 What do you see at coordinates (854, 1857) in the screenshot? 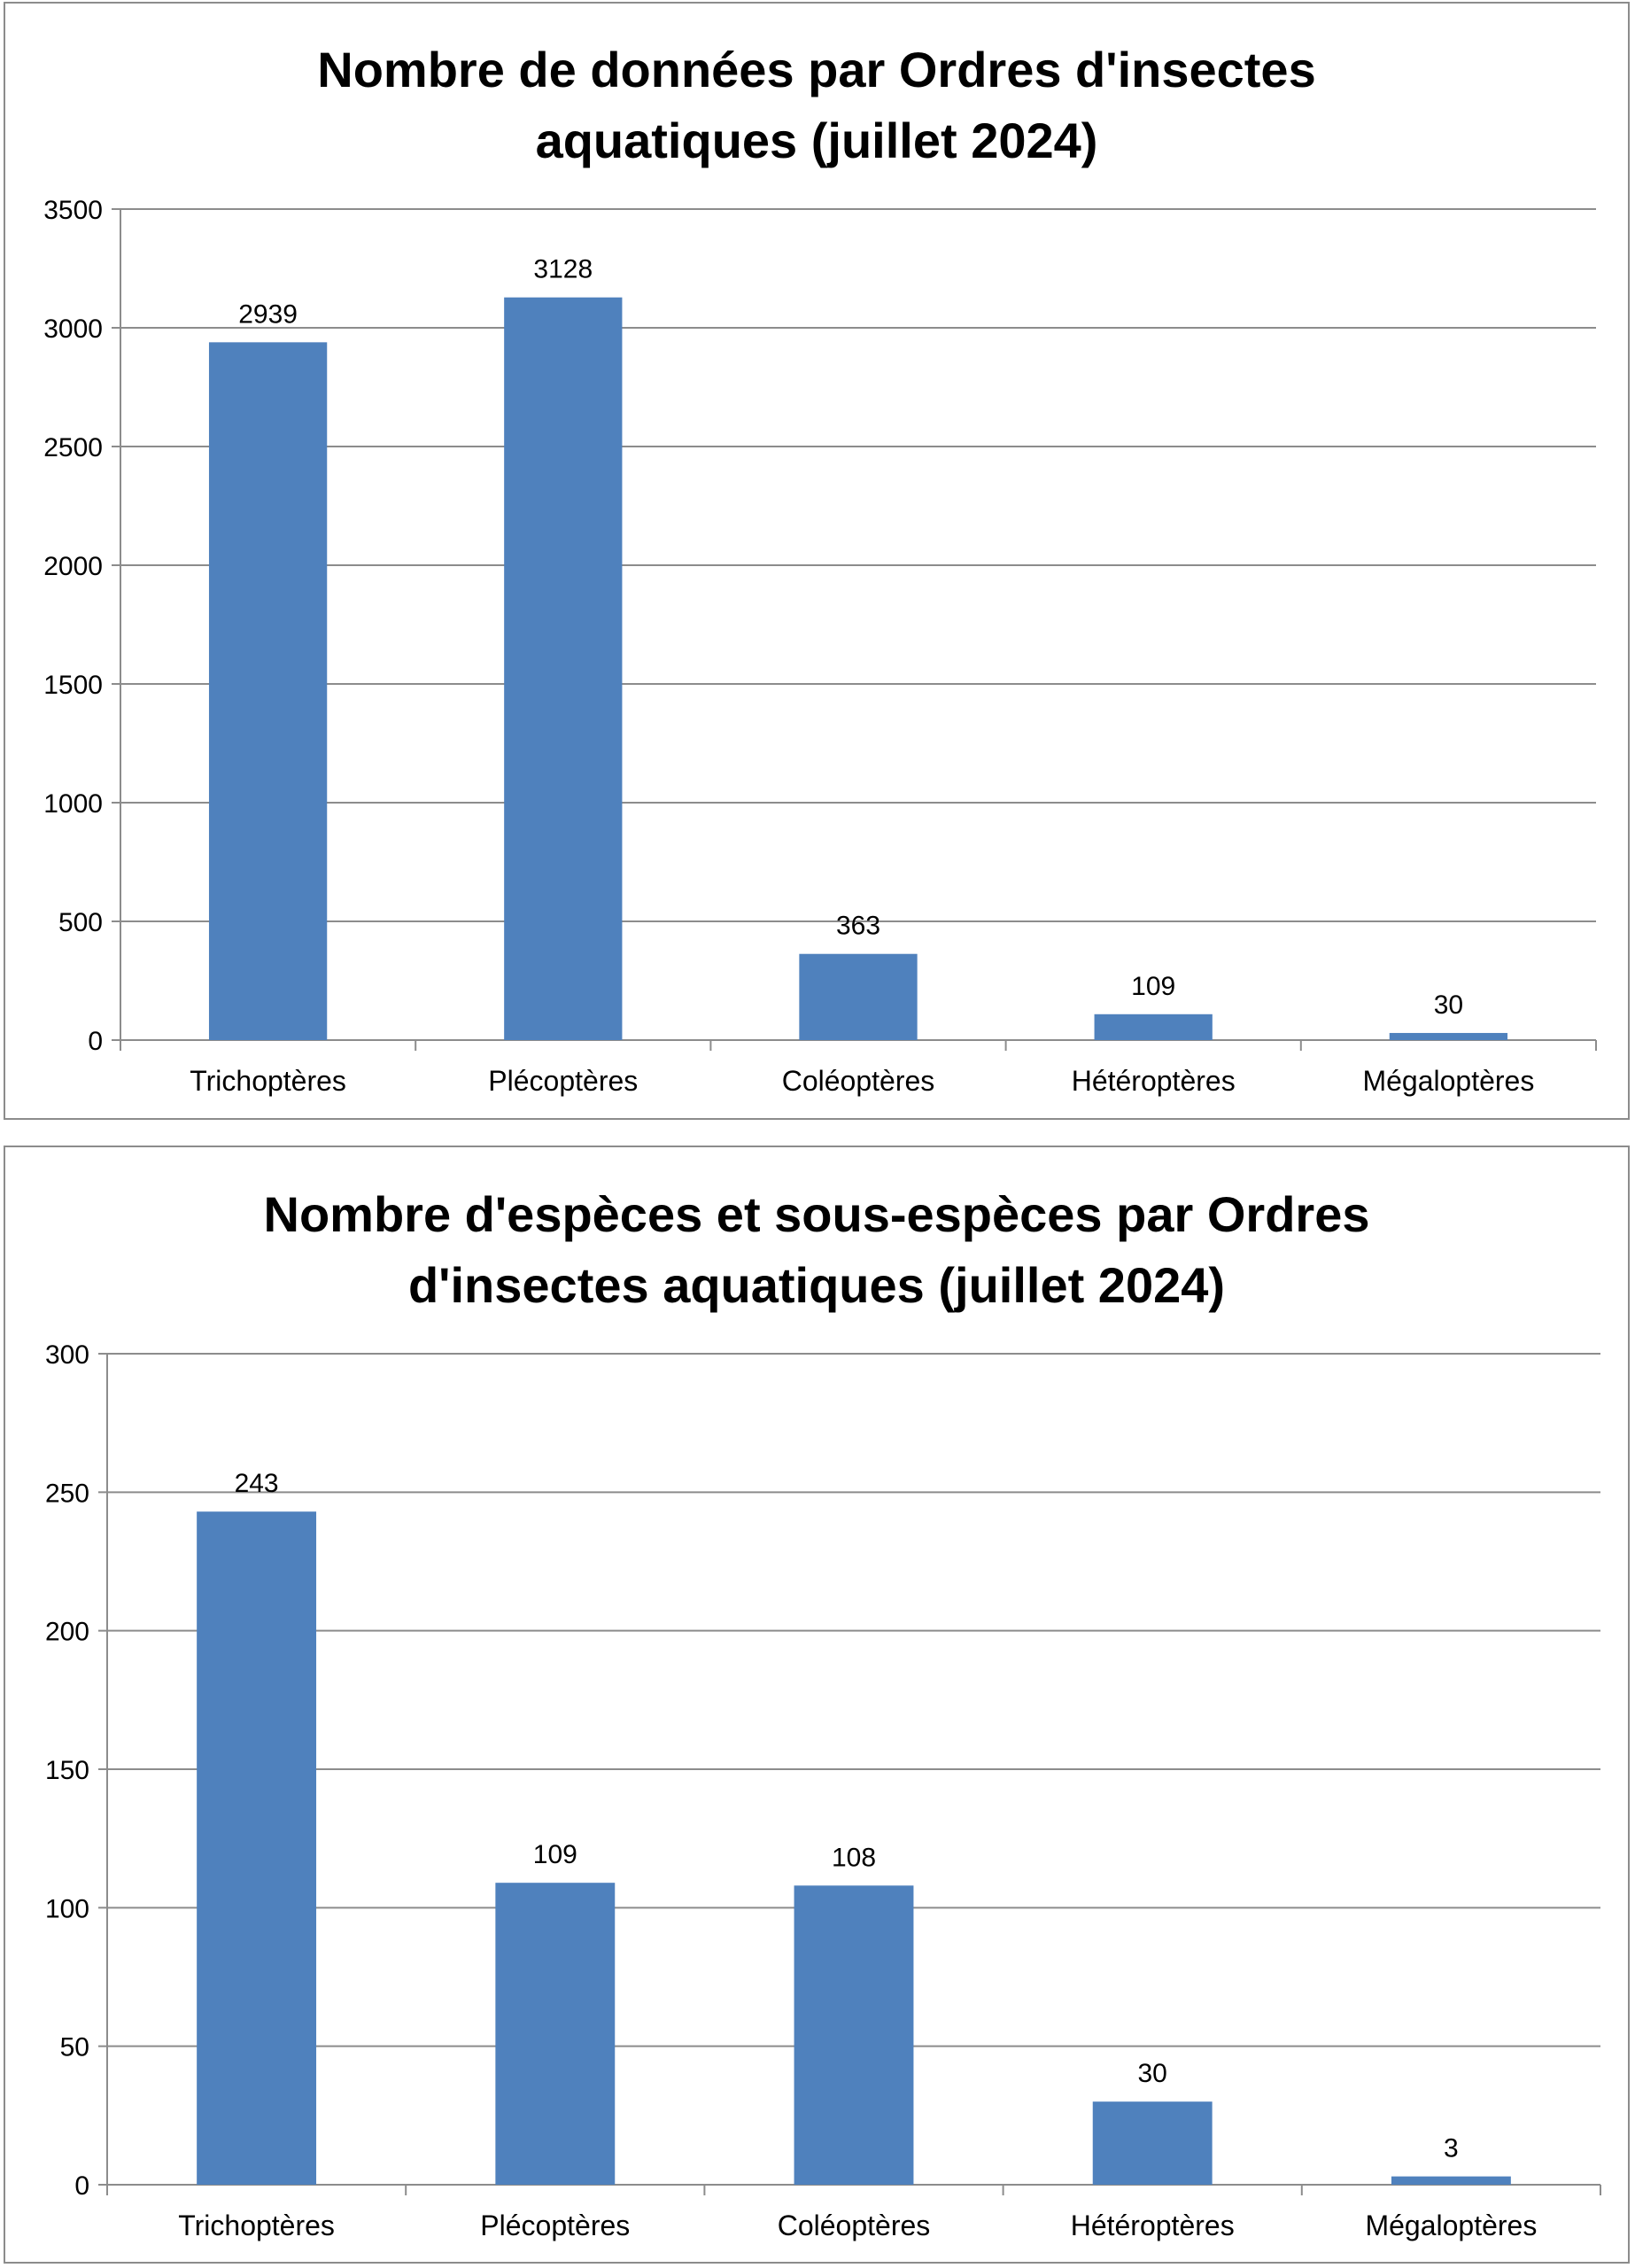
I see `data-label: 108` at bounding box center [854, 1857].